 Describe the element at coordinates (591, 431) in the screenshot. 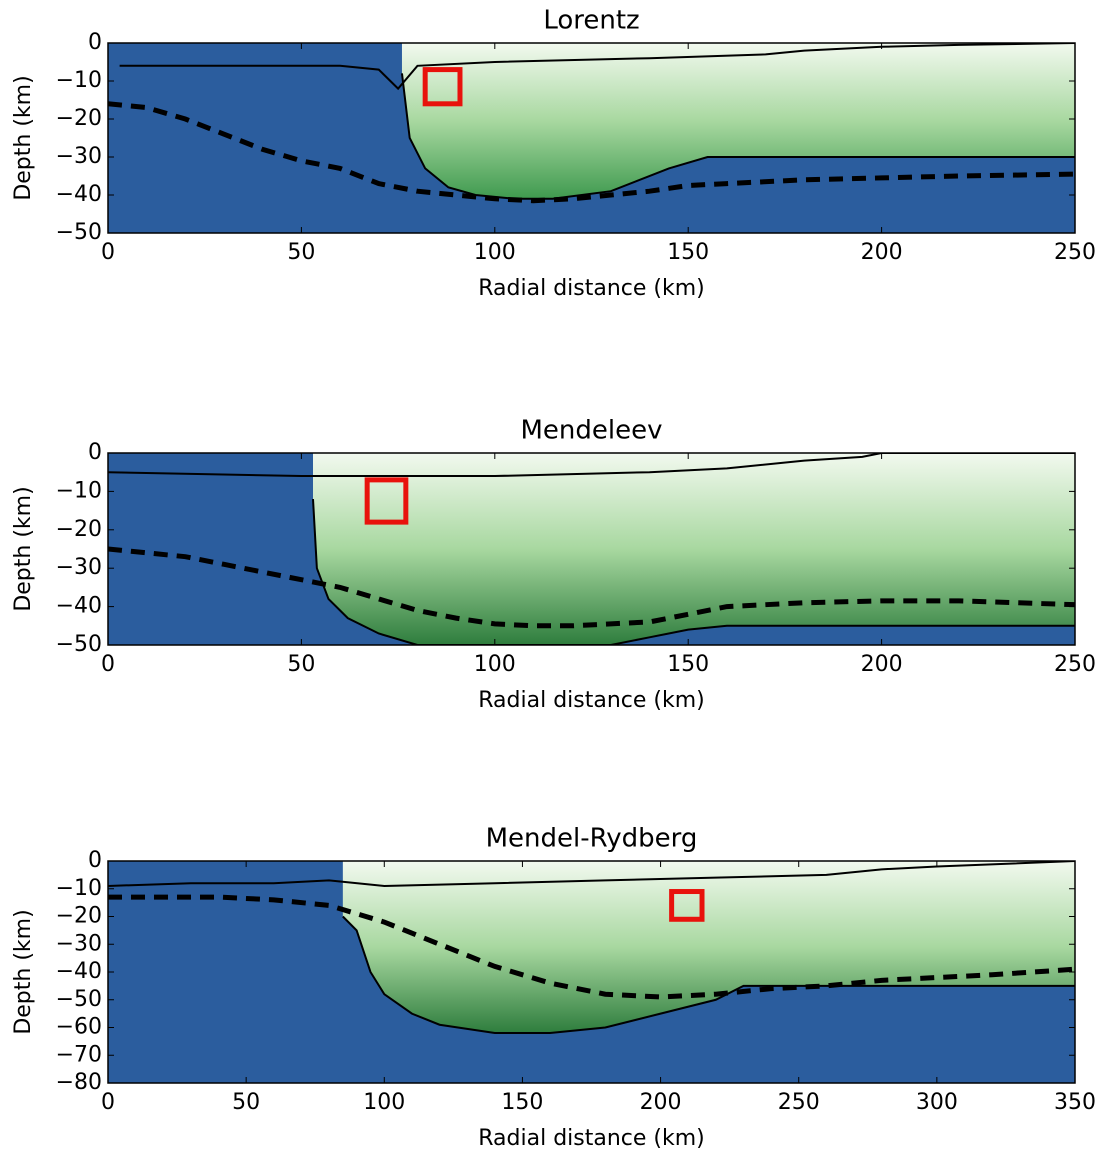

I see `chart-title: Mendeleev` at that location.